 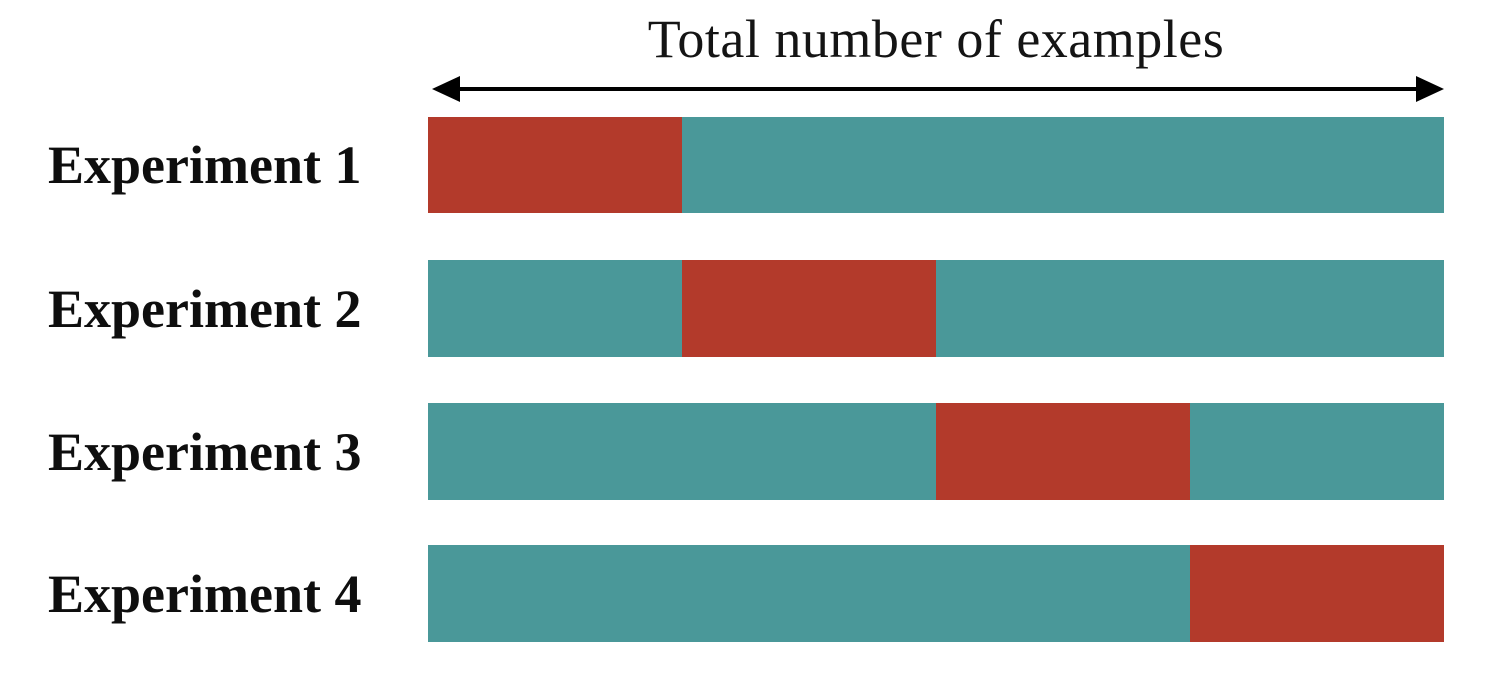 I want to click on experiment-row-2: Experiment 2, so click(x=752, y=308).